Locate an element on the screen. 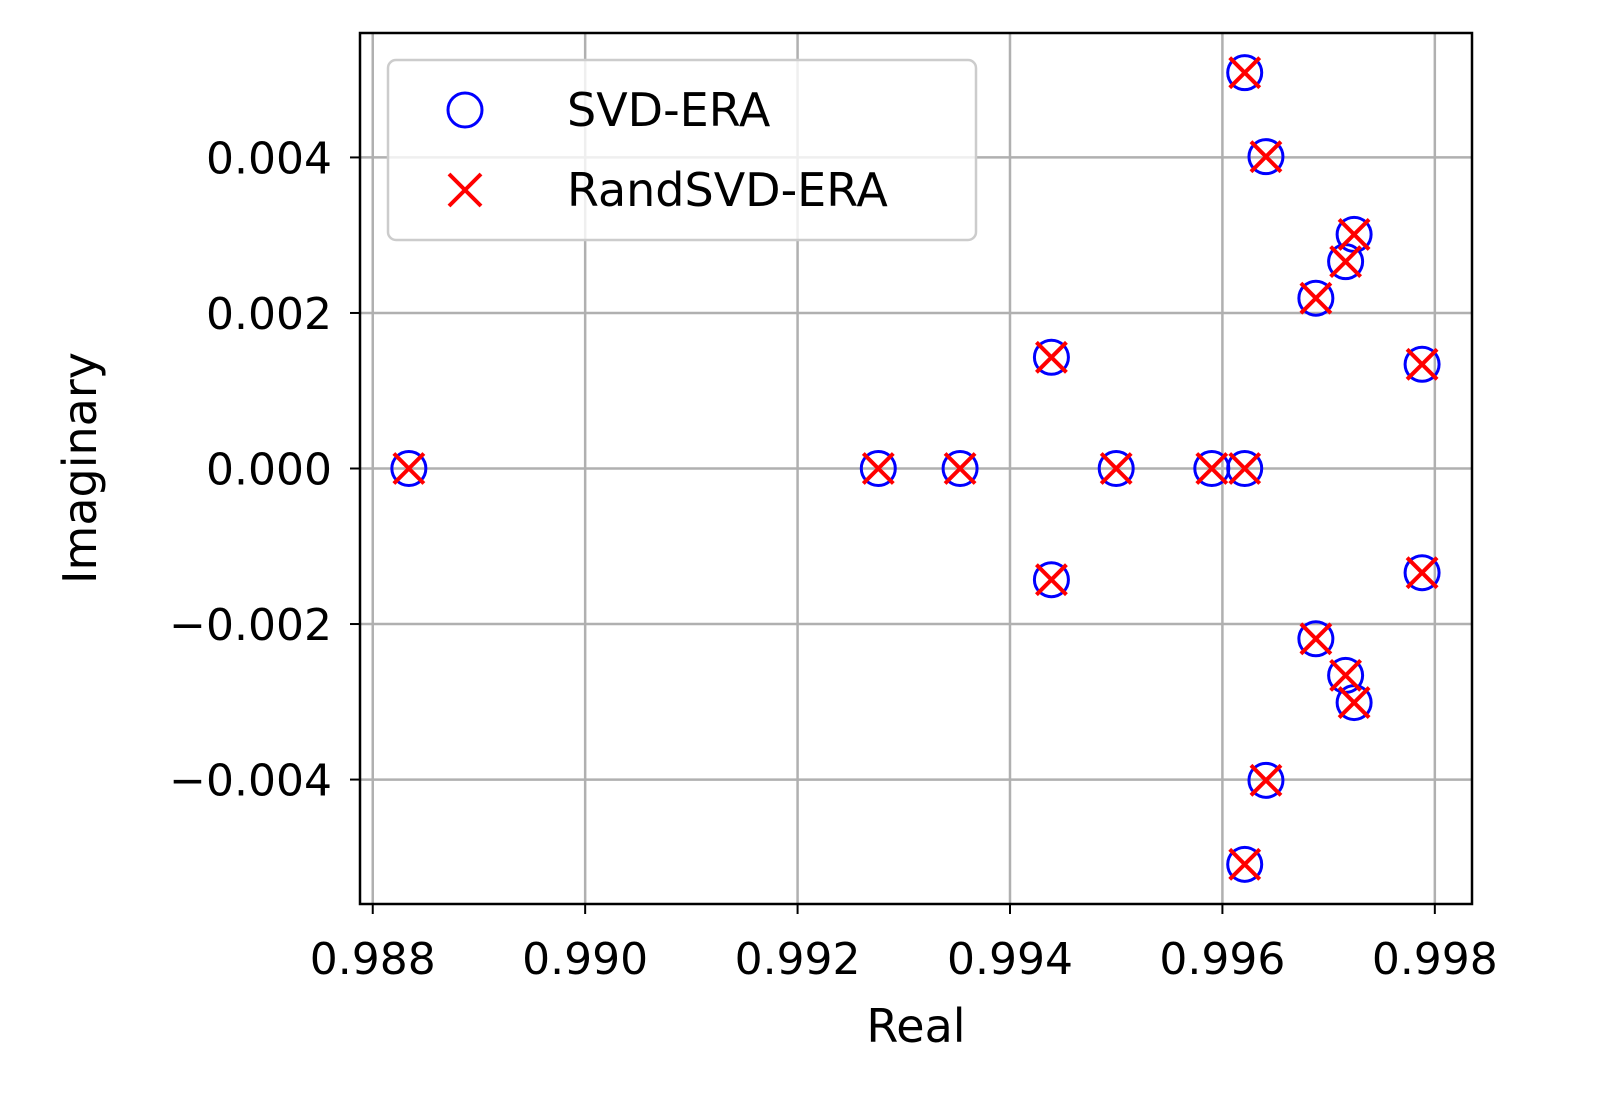  y-tick-label: 0.000 is located at coordinates (269, 470).